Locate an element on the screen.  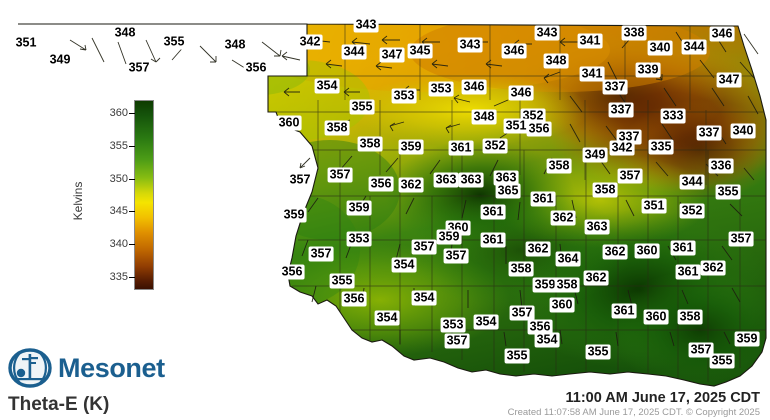
colorbar-tick-label: 350 is located at coordinates (118, 178).